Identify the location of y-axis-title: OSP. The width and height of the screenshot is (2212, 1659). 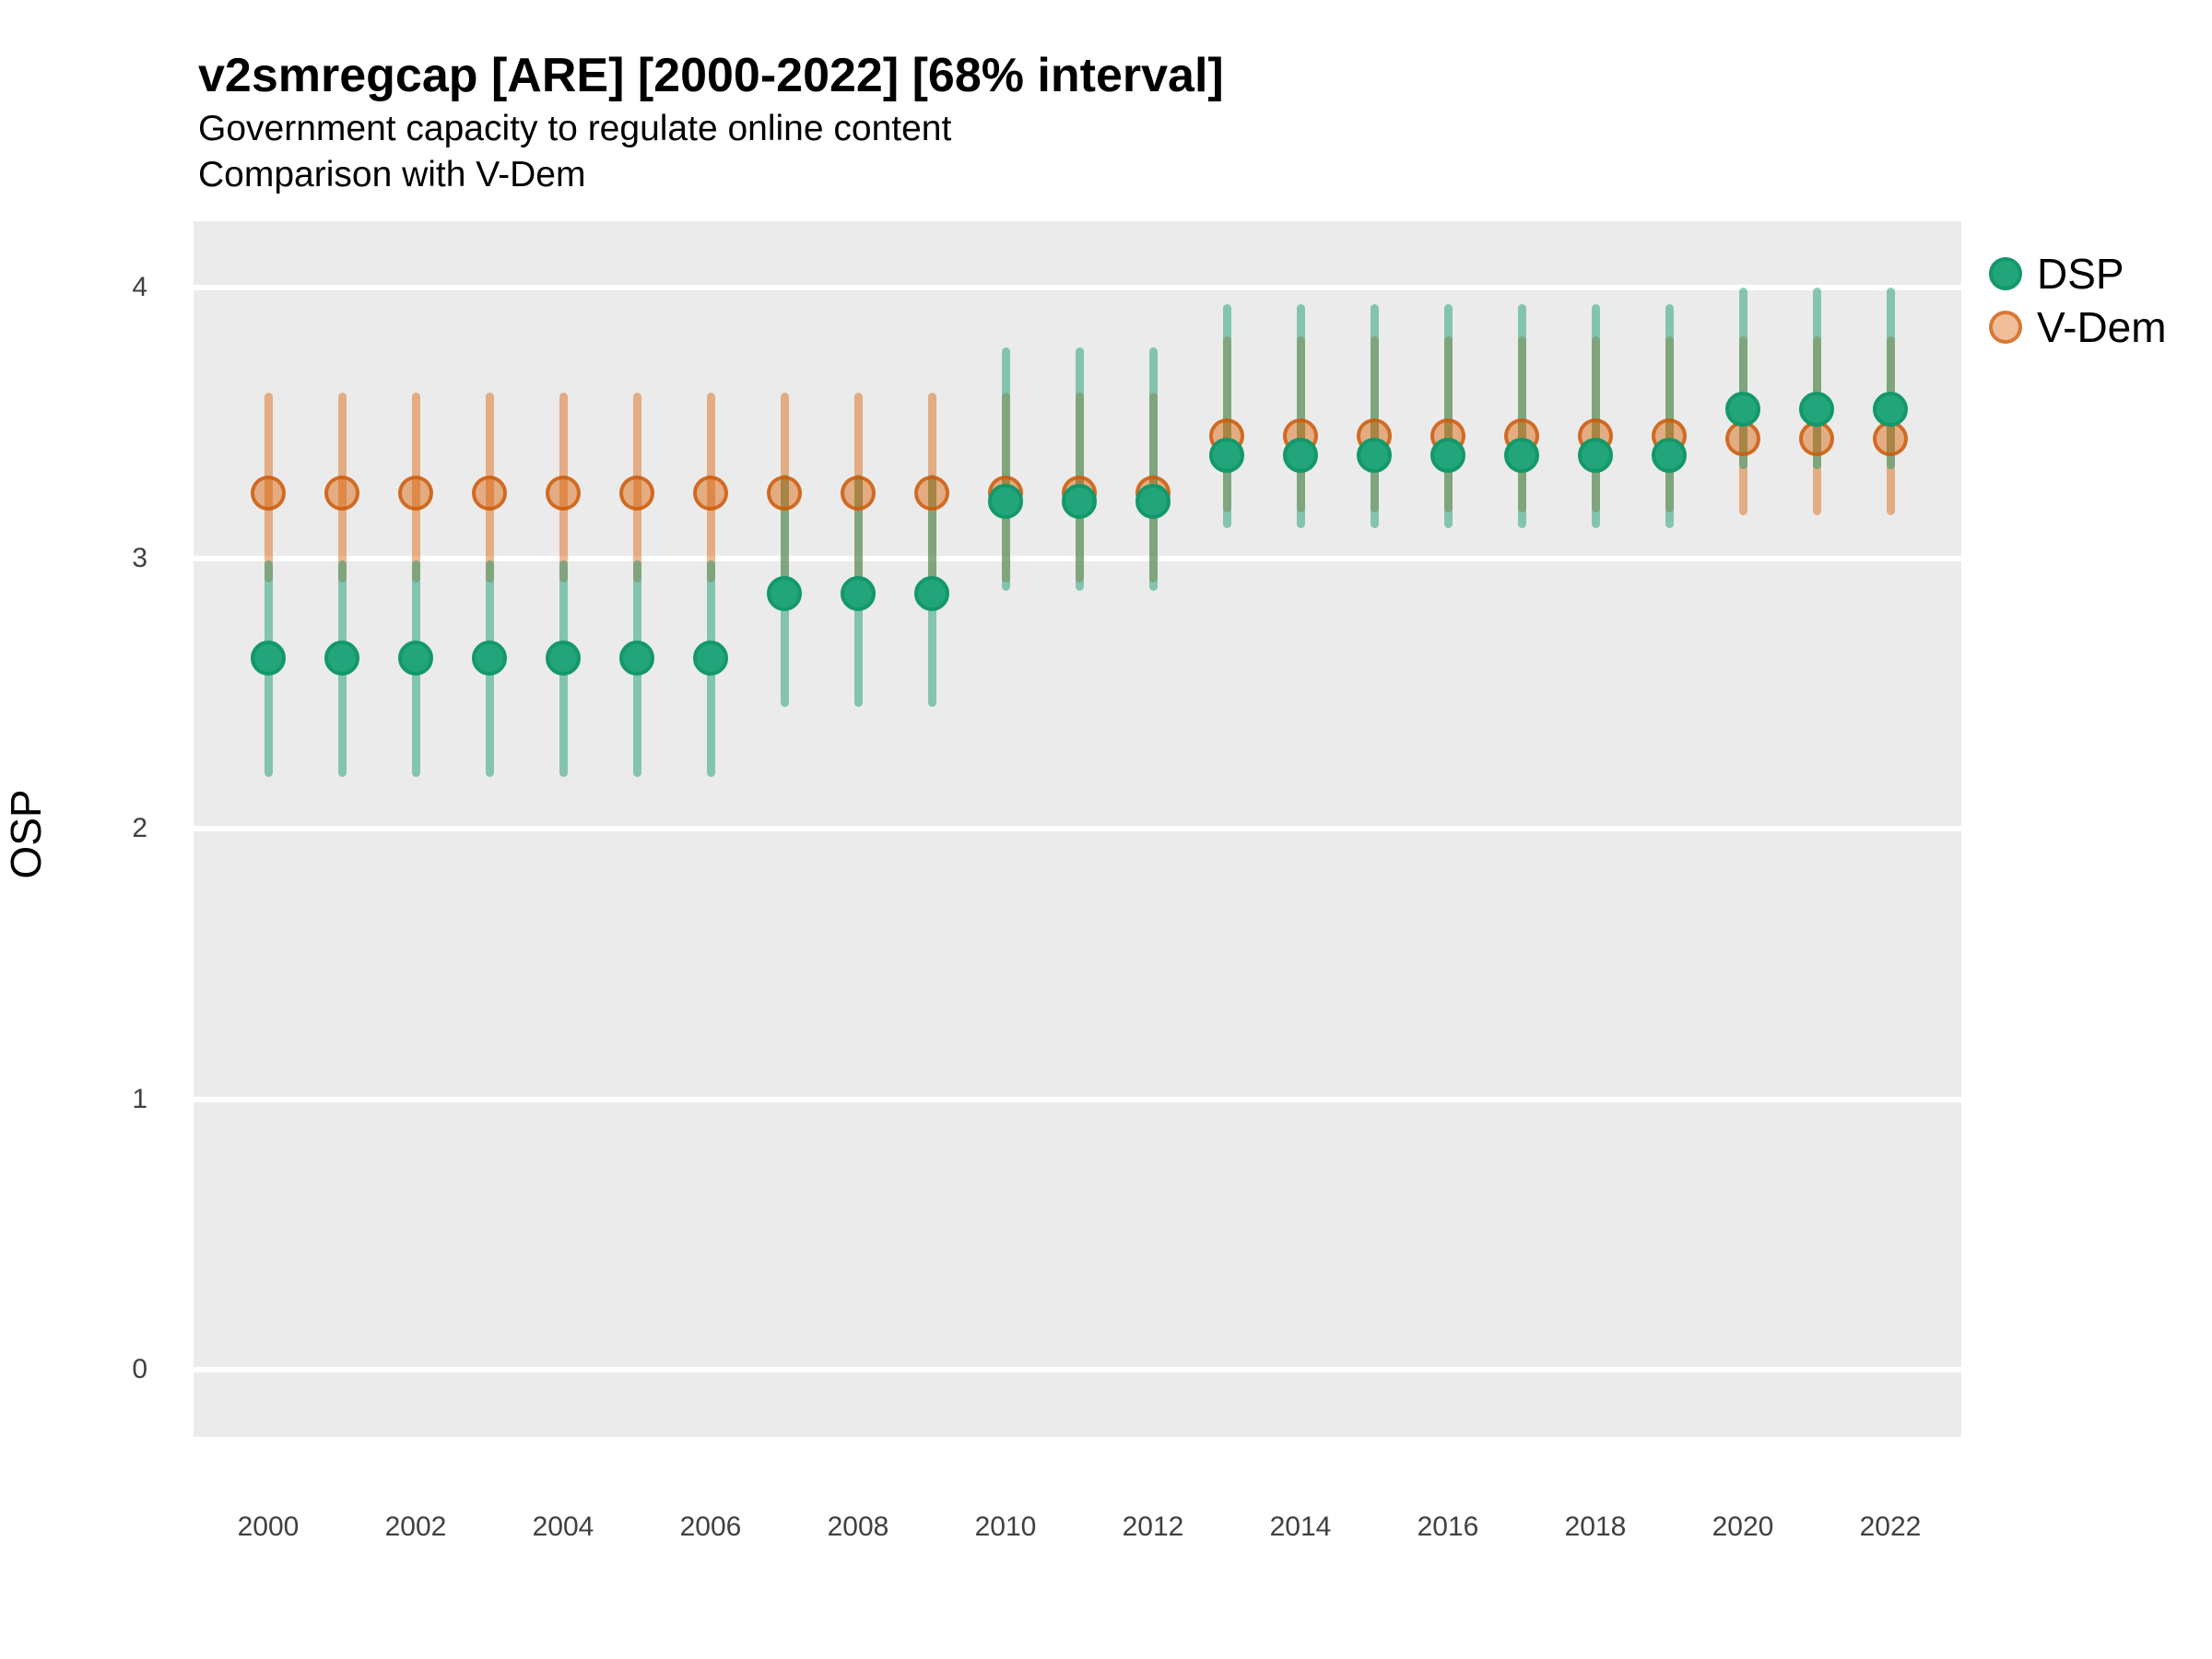
(26, 834).